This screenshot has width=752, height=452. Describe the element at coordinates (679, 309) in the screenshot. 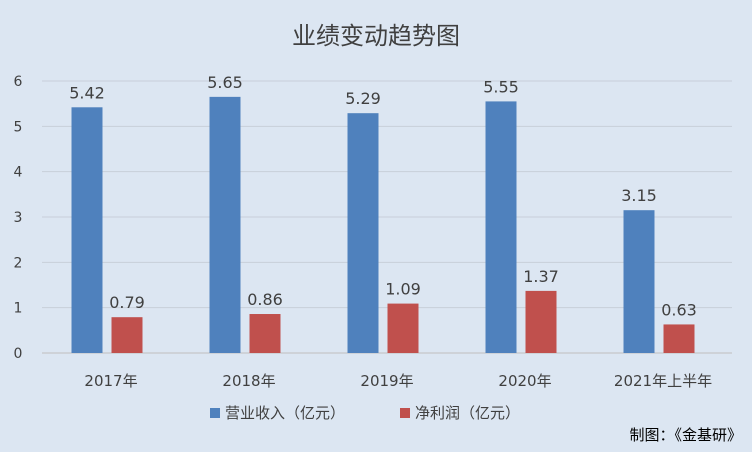

I see `data-label: 0.63` at that location.